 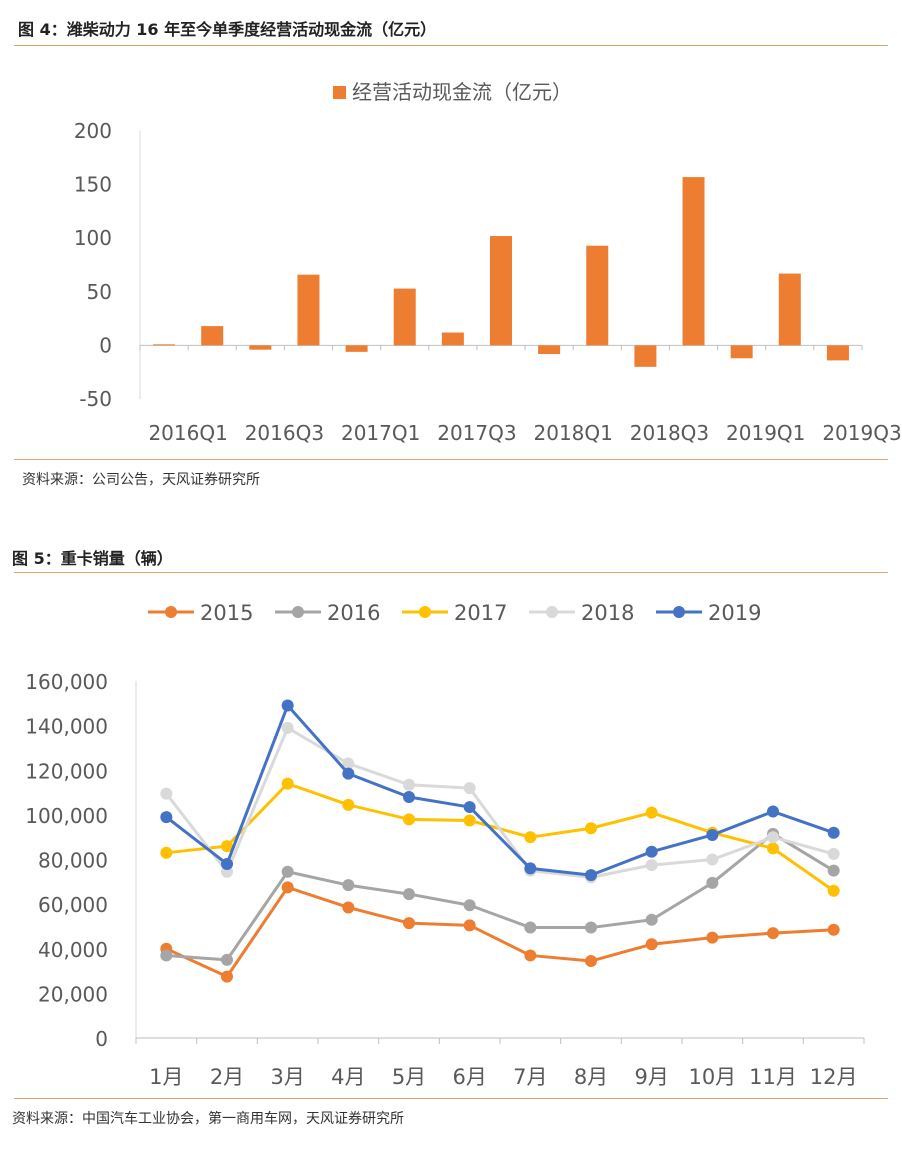 What do you see at coordinates (837, 353) in the screenshot?
I see `bar-2019Q3` at bounding box center [837, 353].